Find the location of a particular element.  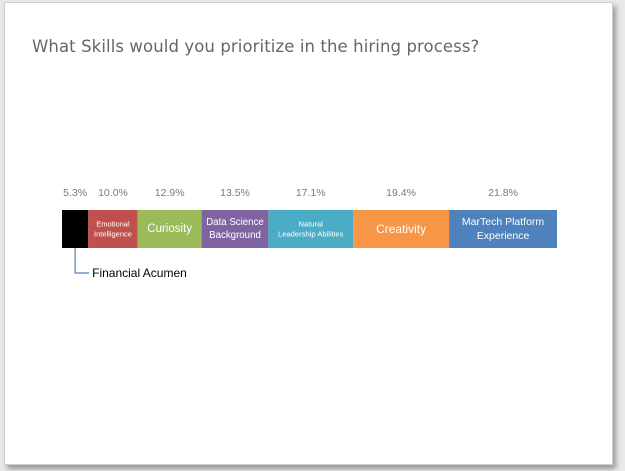

value-label-financial-acumen: 5.3% is located at coordinates (75, 193).